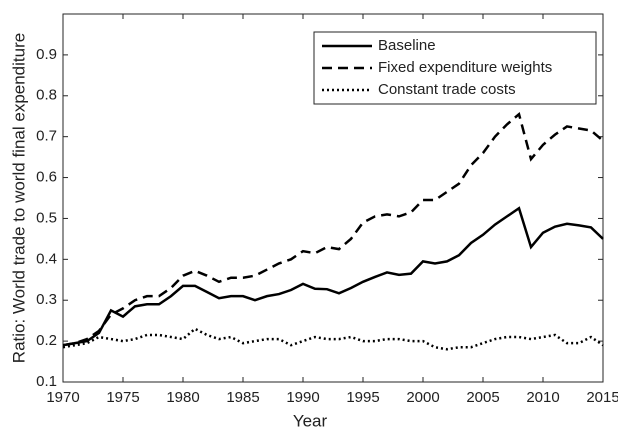 The height and width of the screenshot is (441, 618). Describe the element at coordinates (302, 397) in the screenshot. I see `x-tick-label: 1990` at that location.